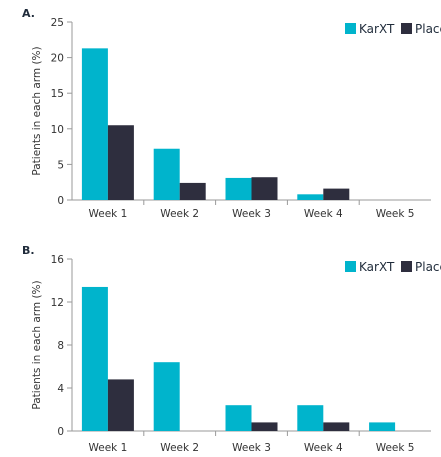  What do you see at coordinates (60, 346) in the screenshot?
I see `y-tick-label: 8` at bounding box center [60, 346].